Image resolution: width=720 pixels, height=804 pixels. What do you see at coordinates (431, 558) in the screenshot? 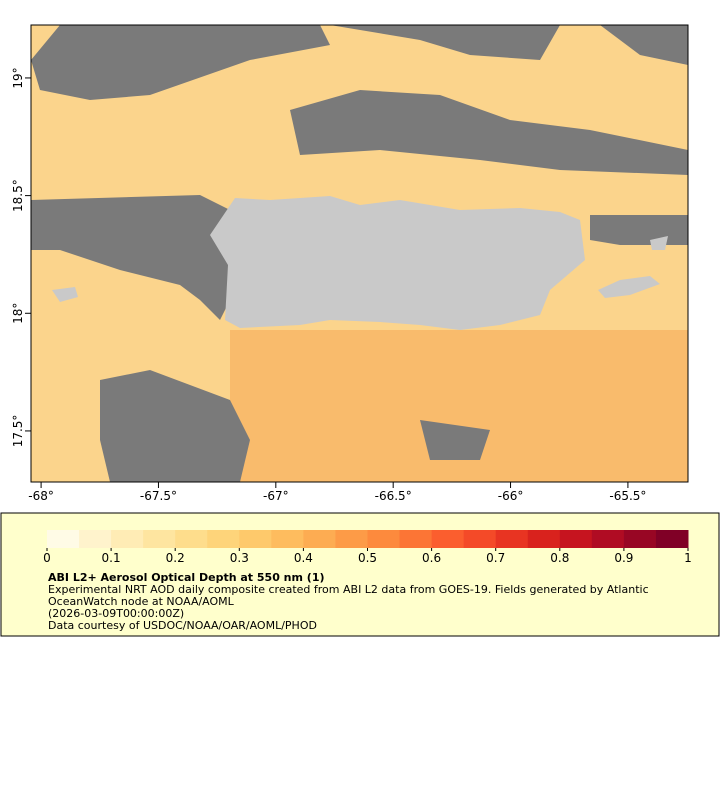
I see `colorbar-tick-label: 0.6` at bounding box center [431, 558].